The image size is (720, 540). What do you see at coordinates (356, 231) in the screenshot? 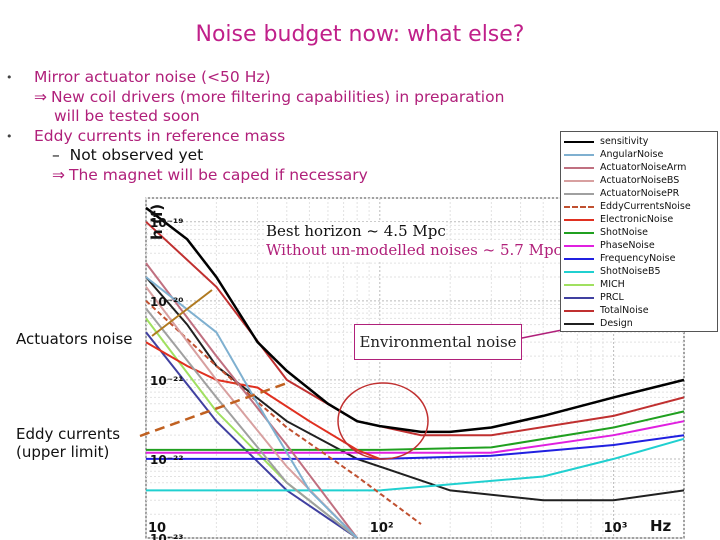
I see `horizon-label: Best horizon ~ 4.5 Mpc` at bounding box center [356, 231].